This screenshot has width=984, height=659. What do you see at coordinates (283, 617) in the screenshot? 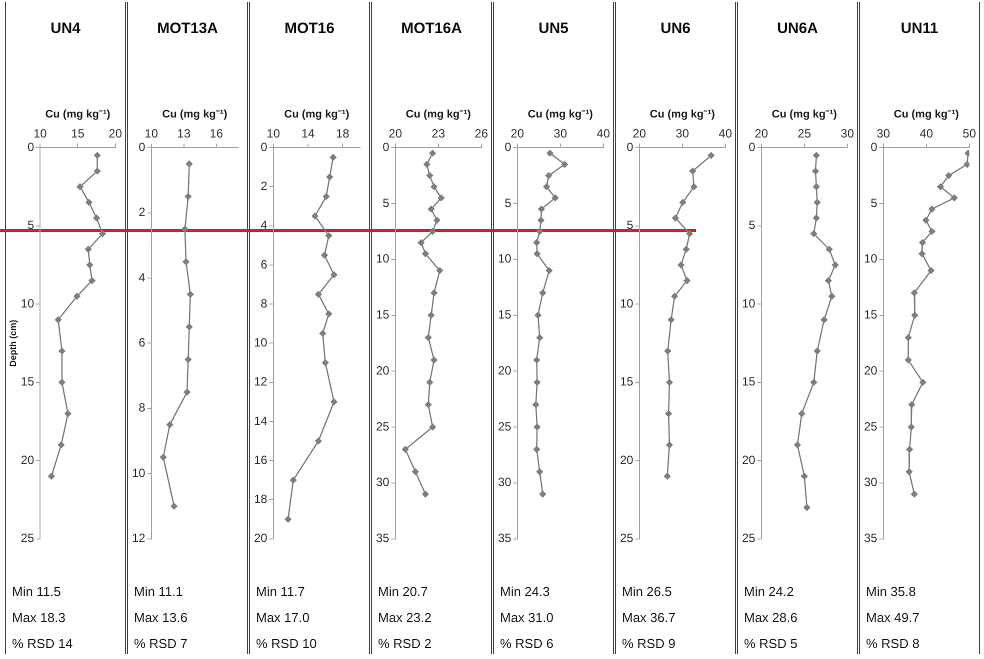
I see `text: Max 17.0` at bounding box center [283, 617].